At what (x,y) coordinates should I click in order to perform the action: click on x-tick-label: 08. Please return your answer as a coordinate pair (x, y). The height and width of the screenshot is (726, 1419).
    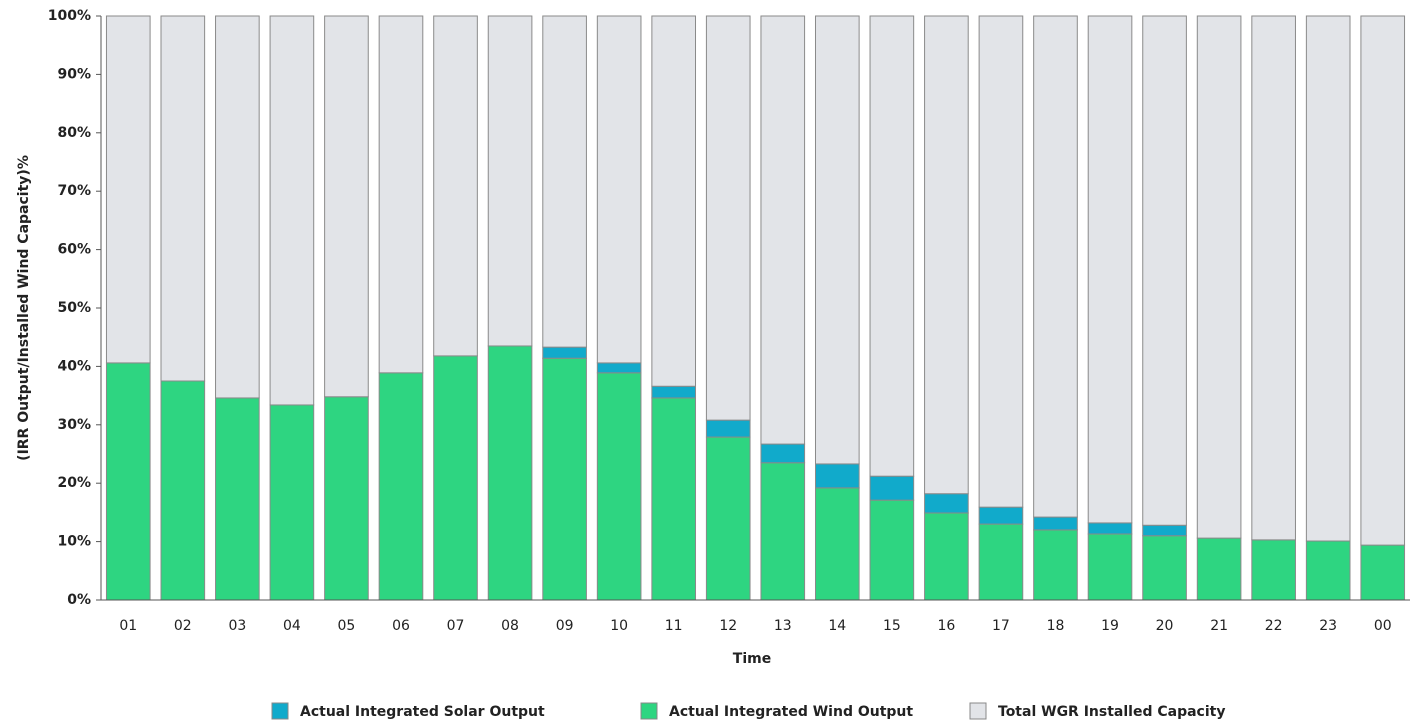
    Looking at the image, I should click on (510, 626).